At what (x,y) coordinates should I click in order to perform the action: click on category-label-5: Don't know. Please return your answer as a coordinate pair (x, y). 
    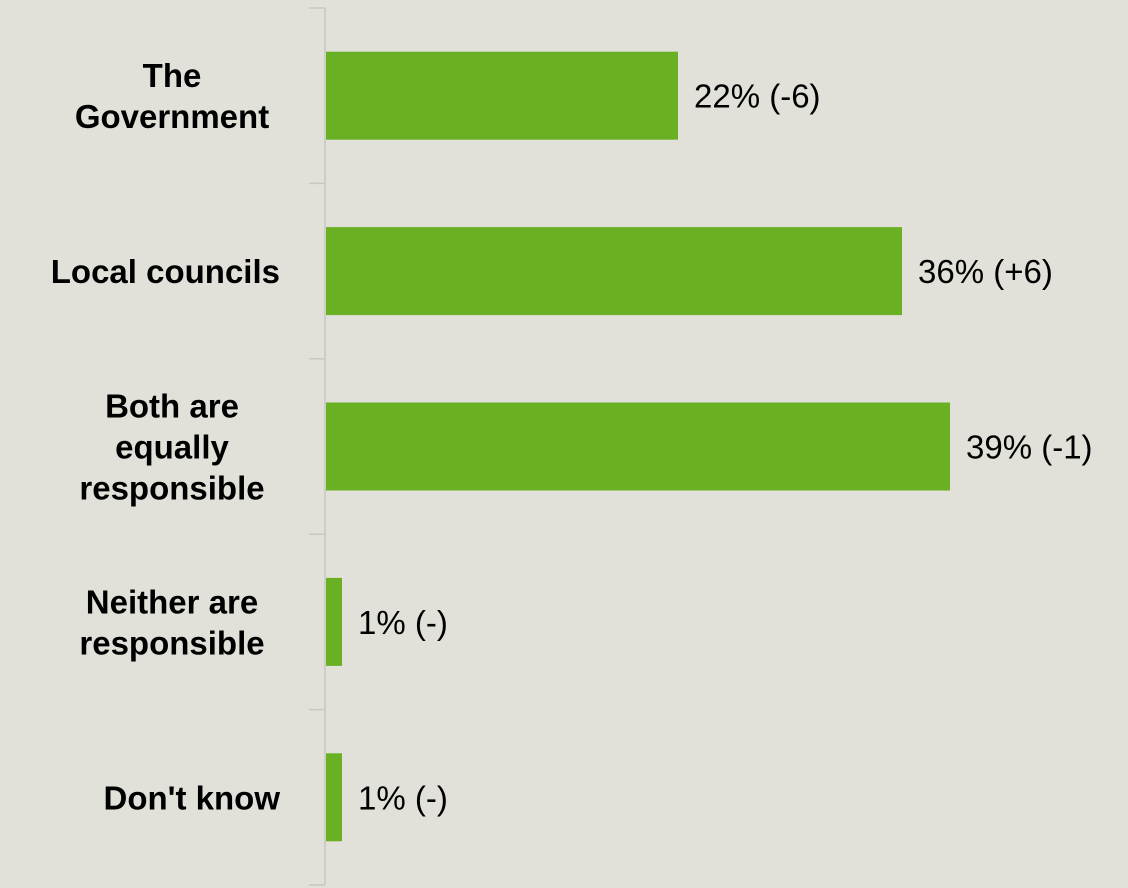
    Looking at the image, I should click on (192, 797).